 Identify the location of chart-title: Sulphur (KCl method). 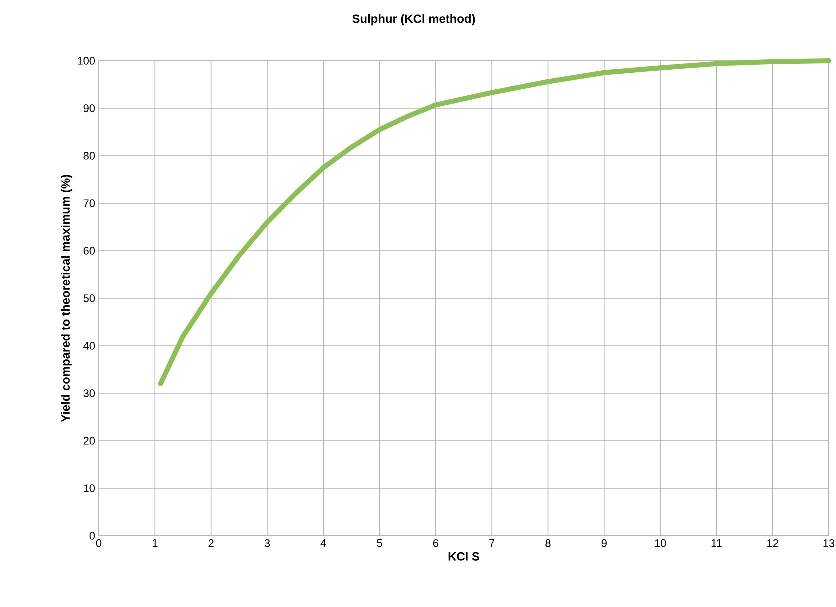
(414, 20).